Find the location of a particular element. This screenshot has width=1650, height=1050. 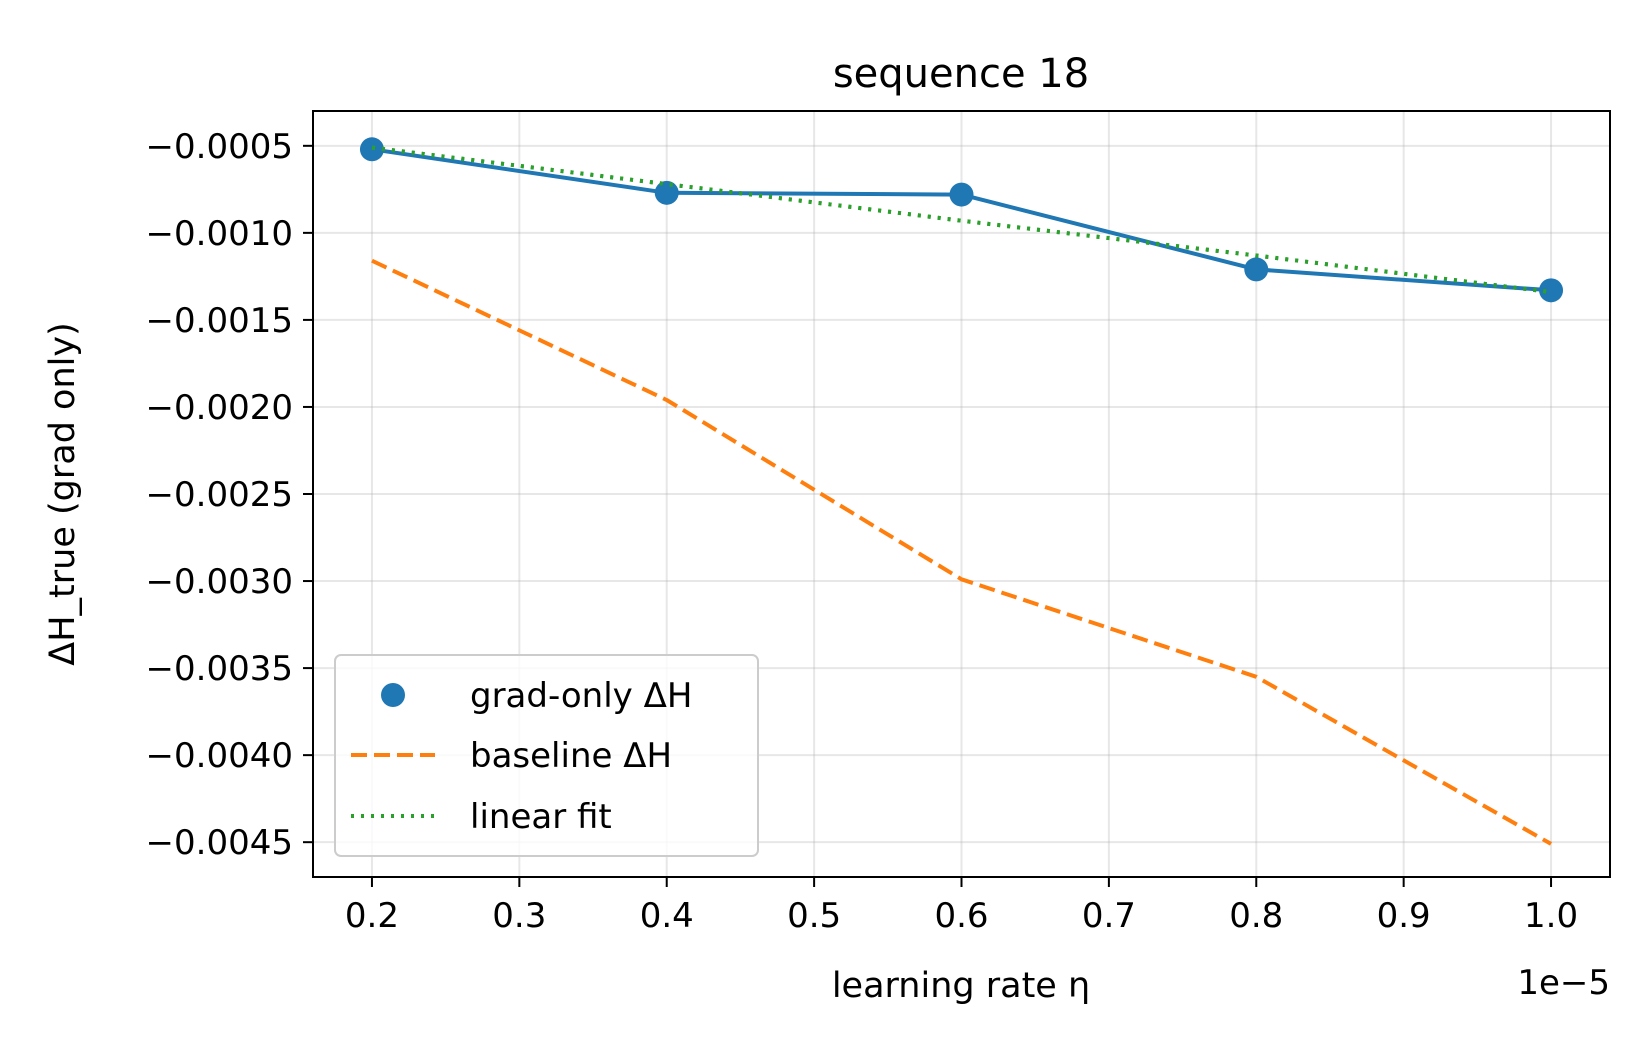

x-tick-label: 1.0 is located at coordinates (1551, 916).